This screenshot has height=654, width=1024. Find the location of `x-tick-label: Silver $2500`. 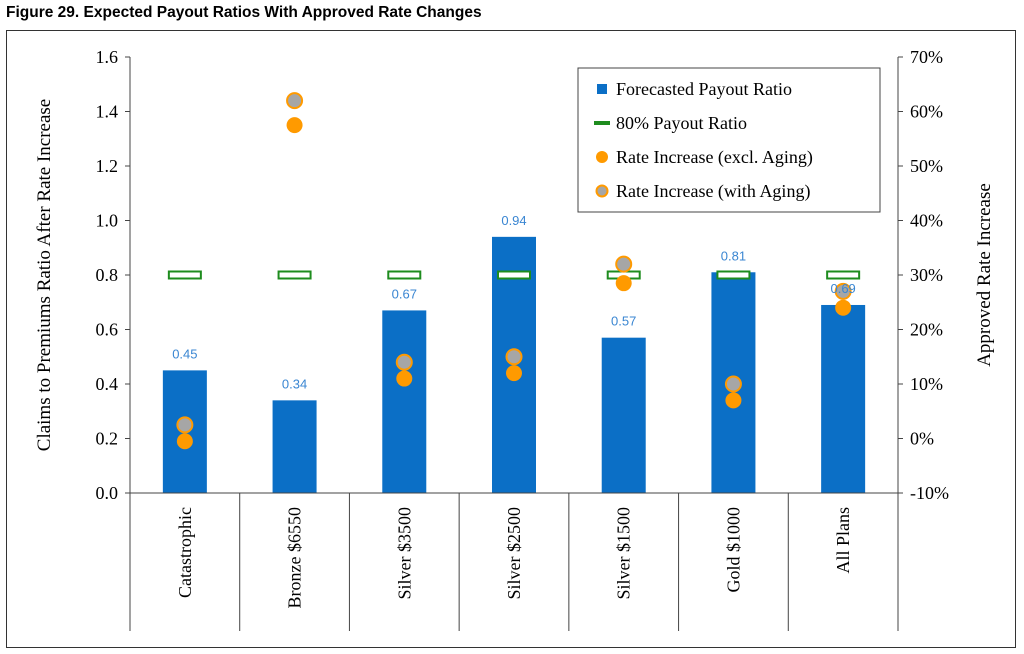

x-tick-label: Silver $2500 is located at coordinates (514, 553).